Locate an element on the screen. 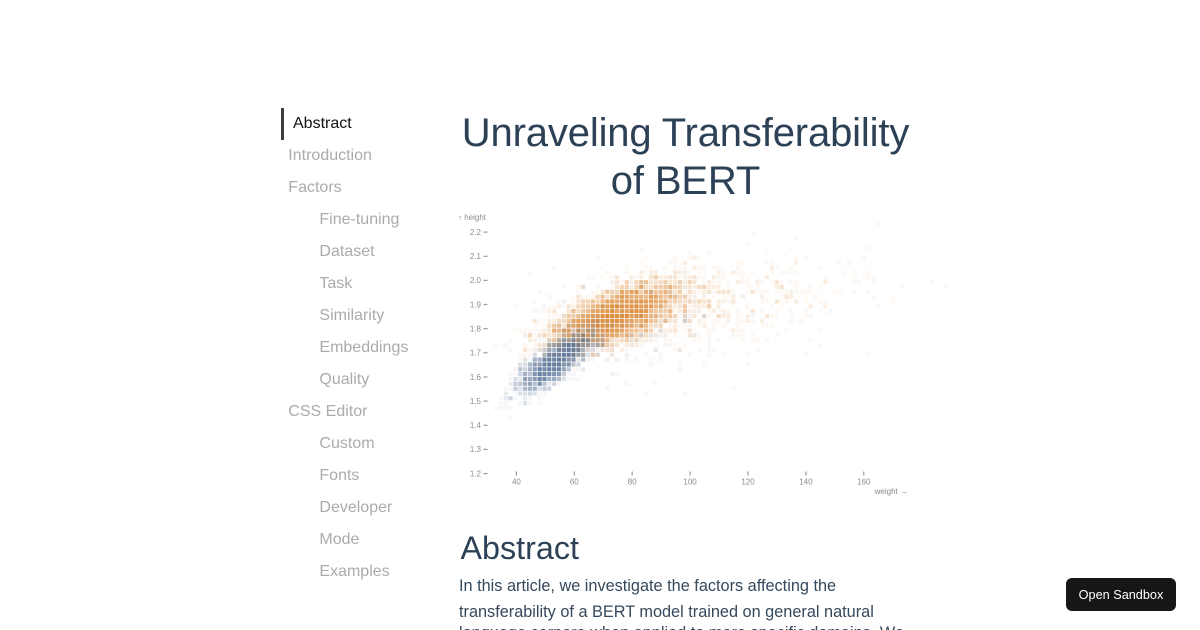  svg-text: 2.2 is located at coordinates (476, 232).